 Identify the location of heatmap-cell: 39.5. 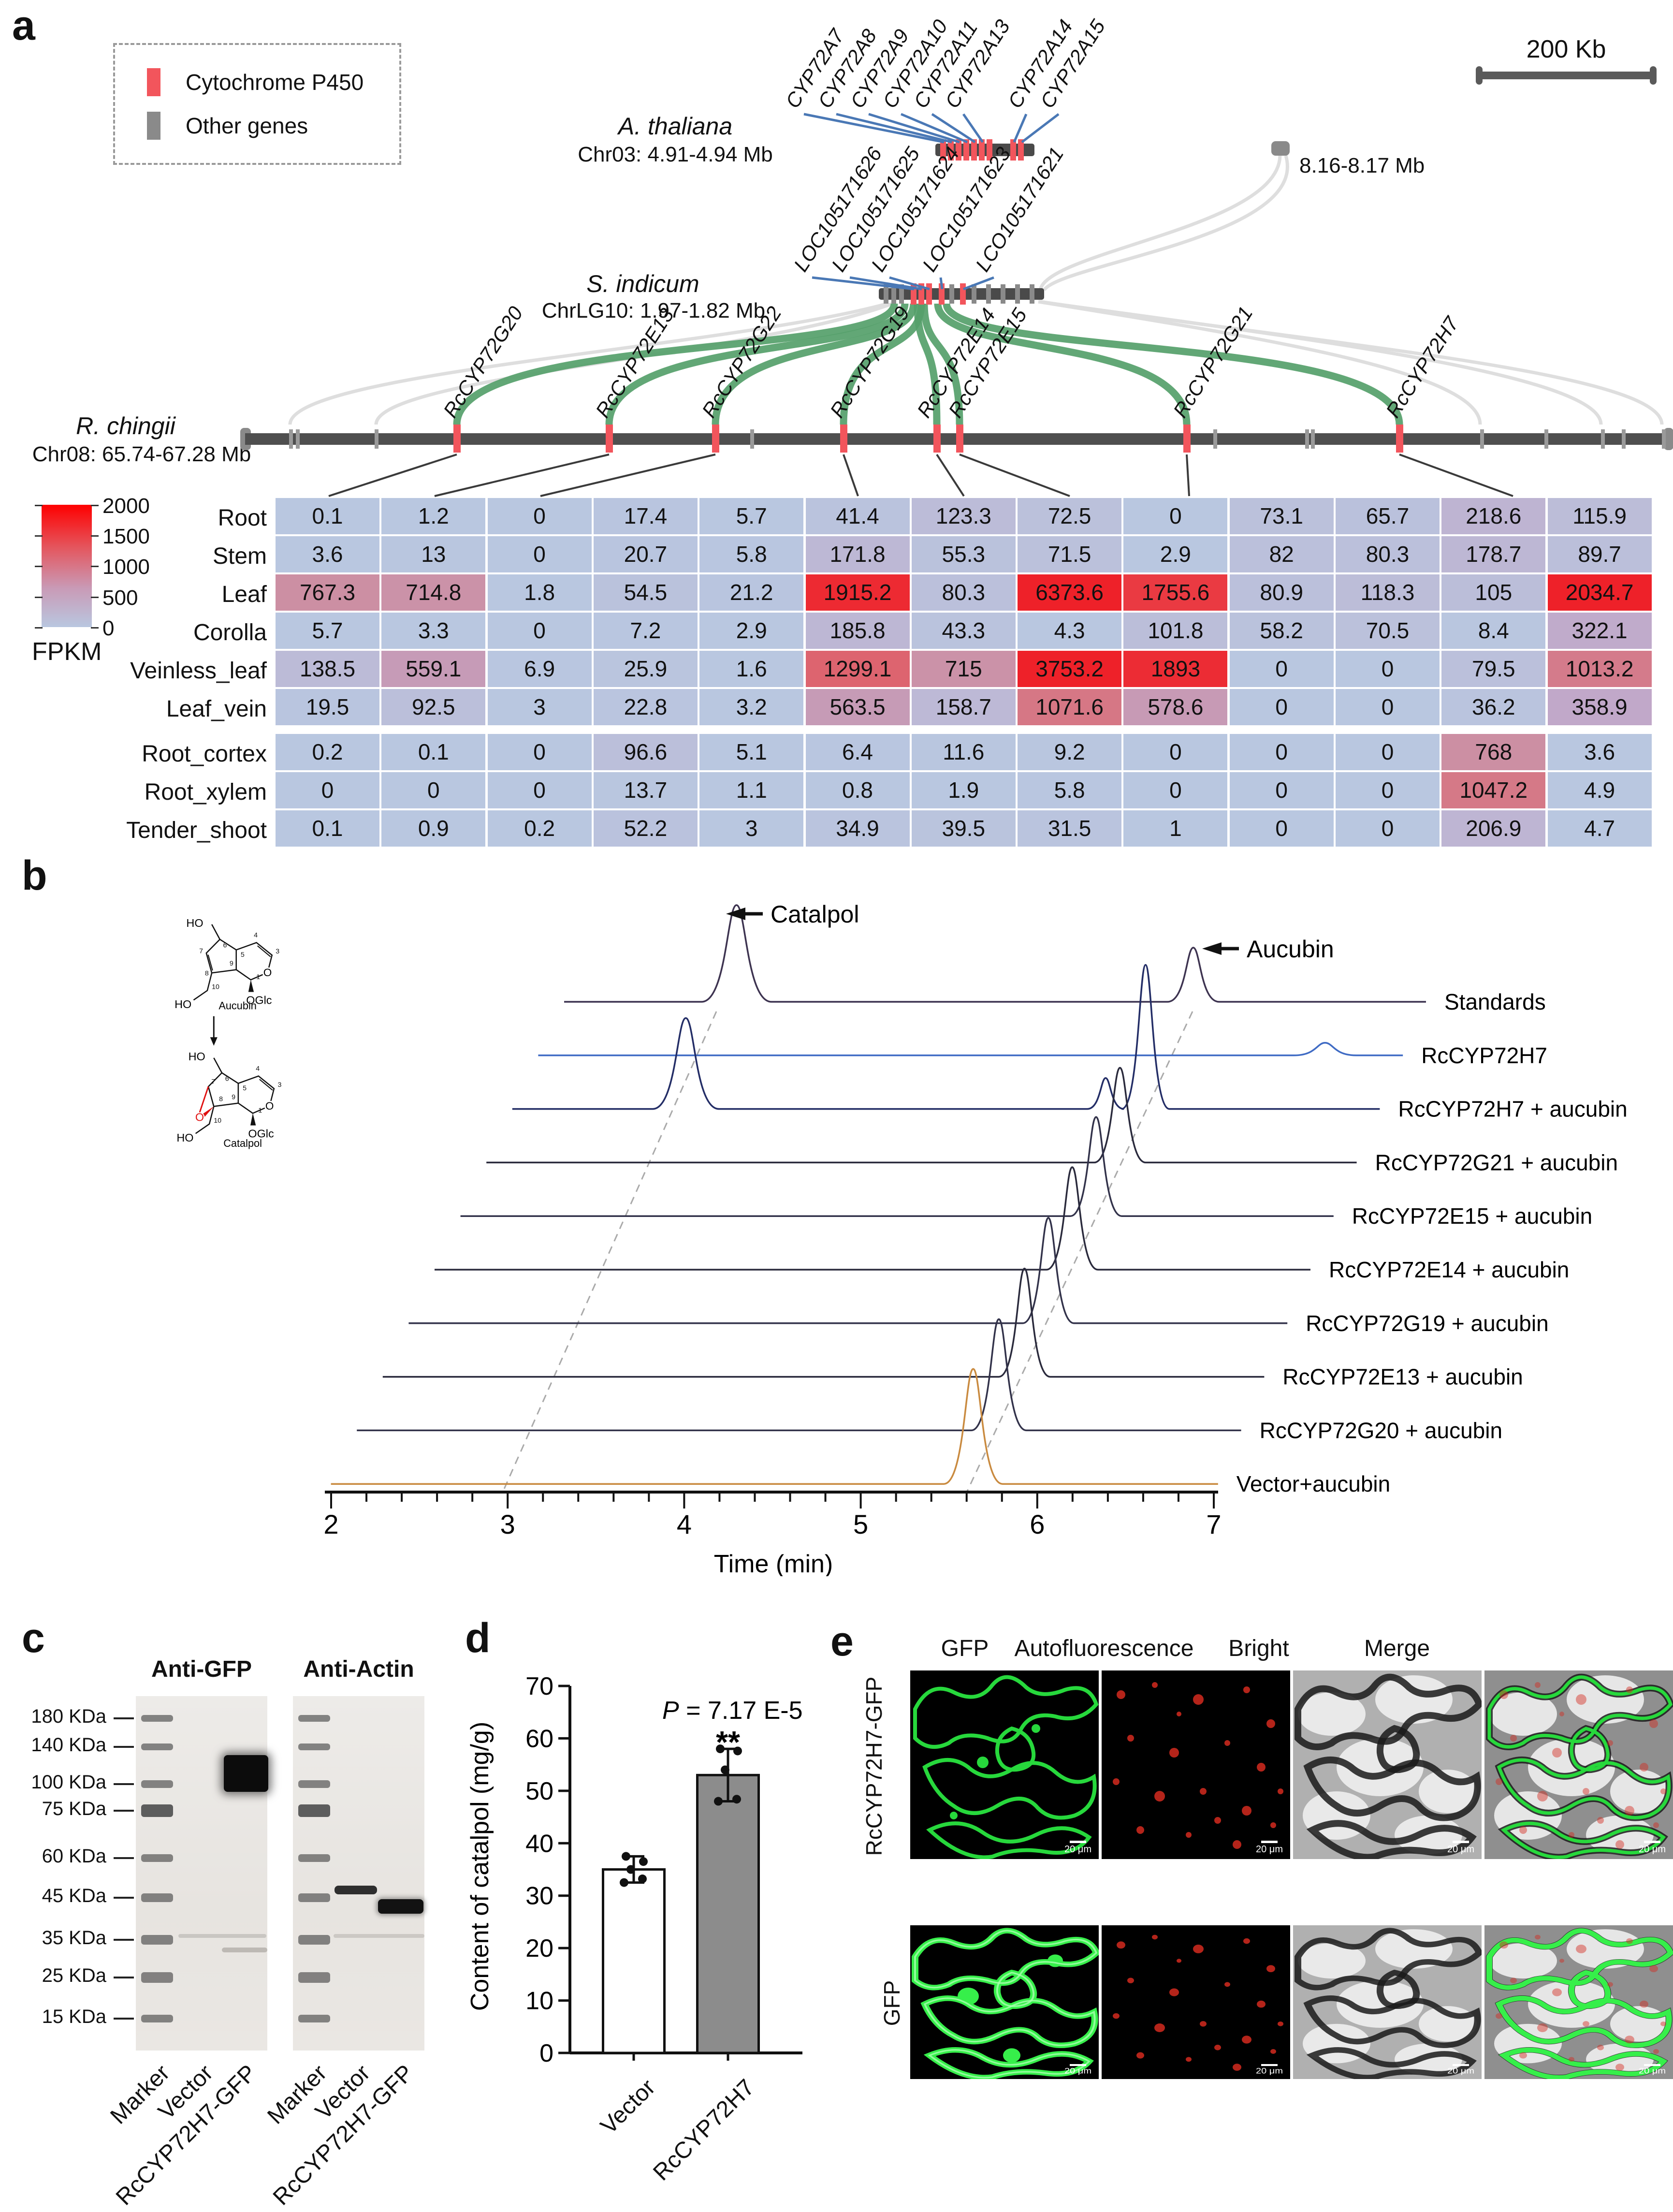
(963, 829).